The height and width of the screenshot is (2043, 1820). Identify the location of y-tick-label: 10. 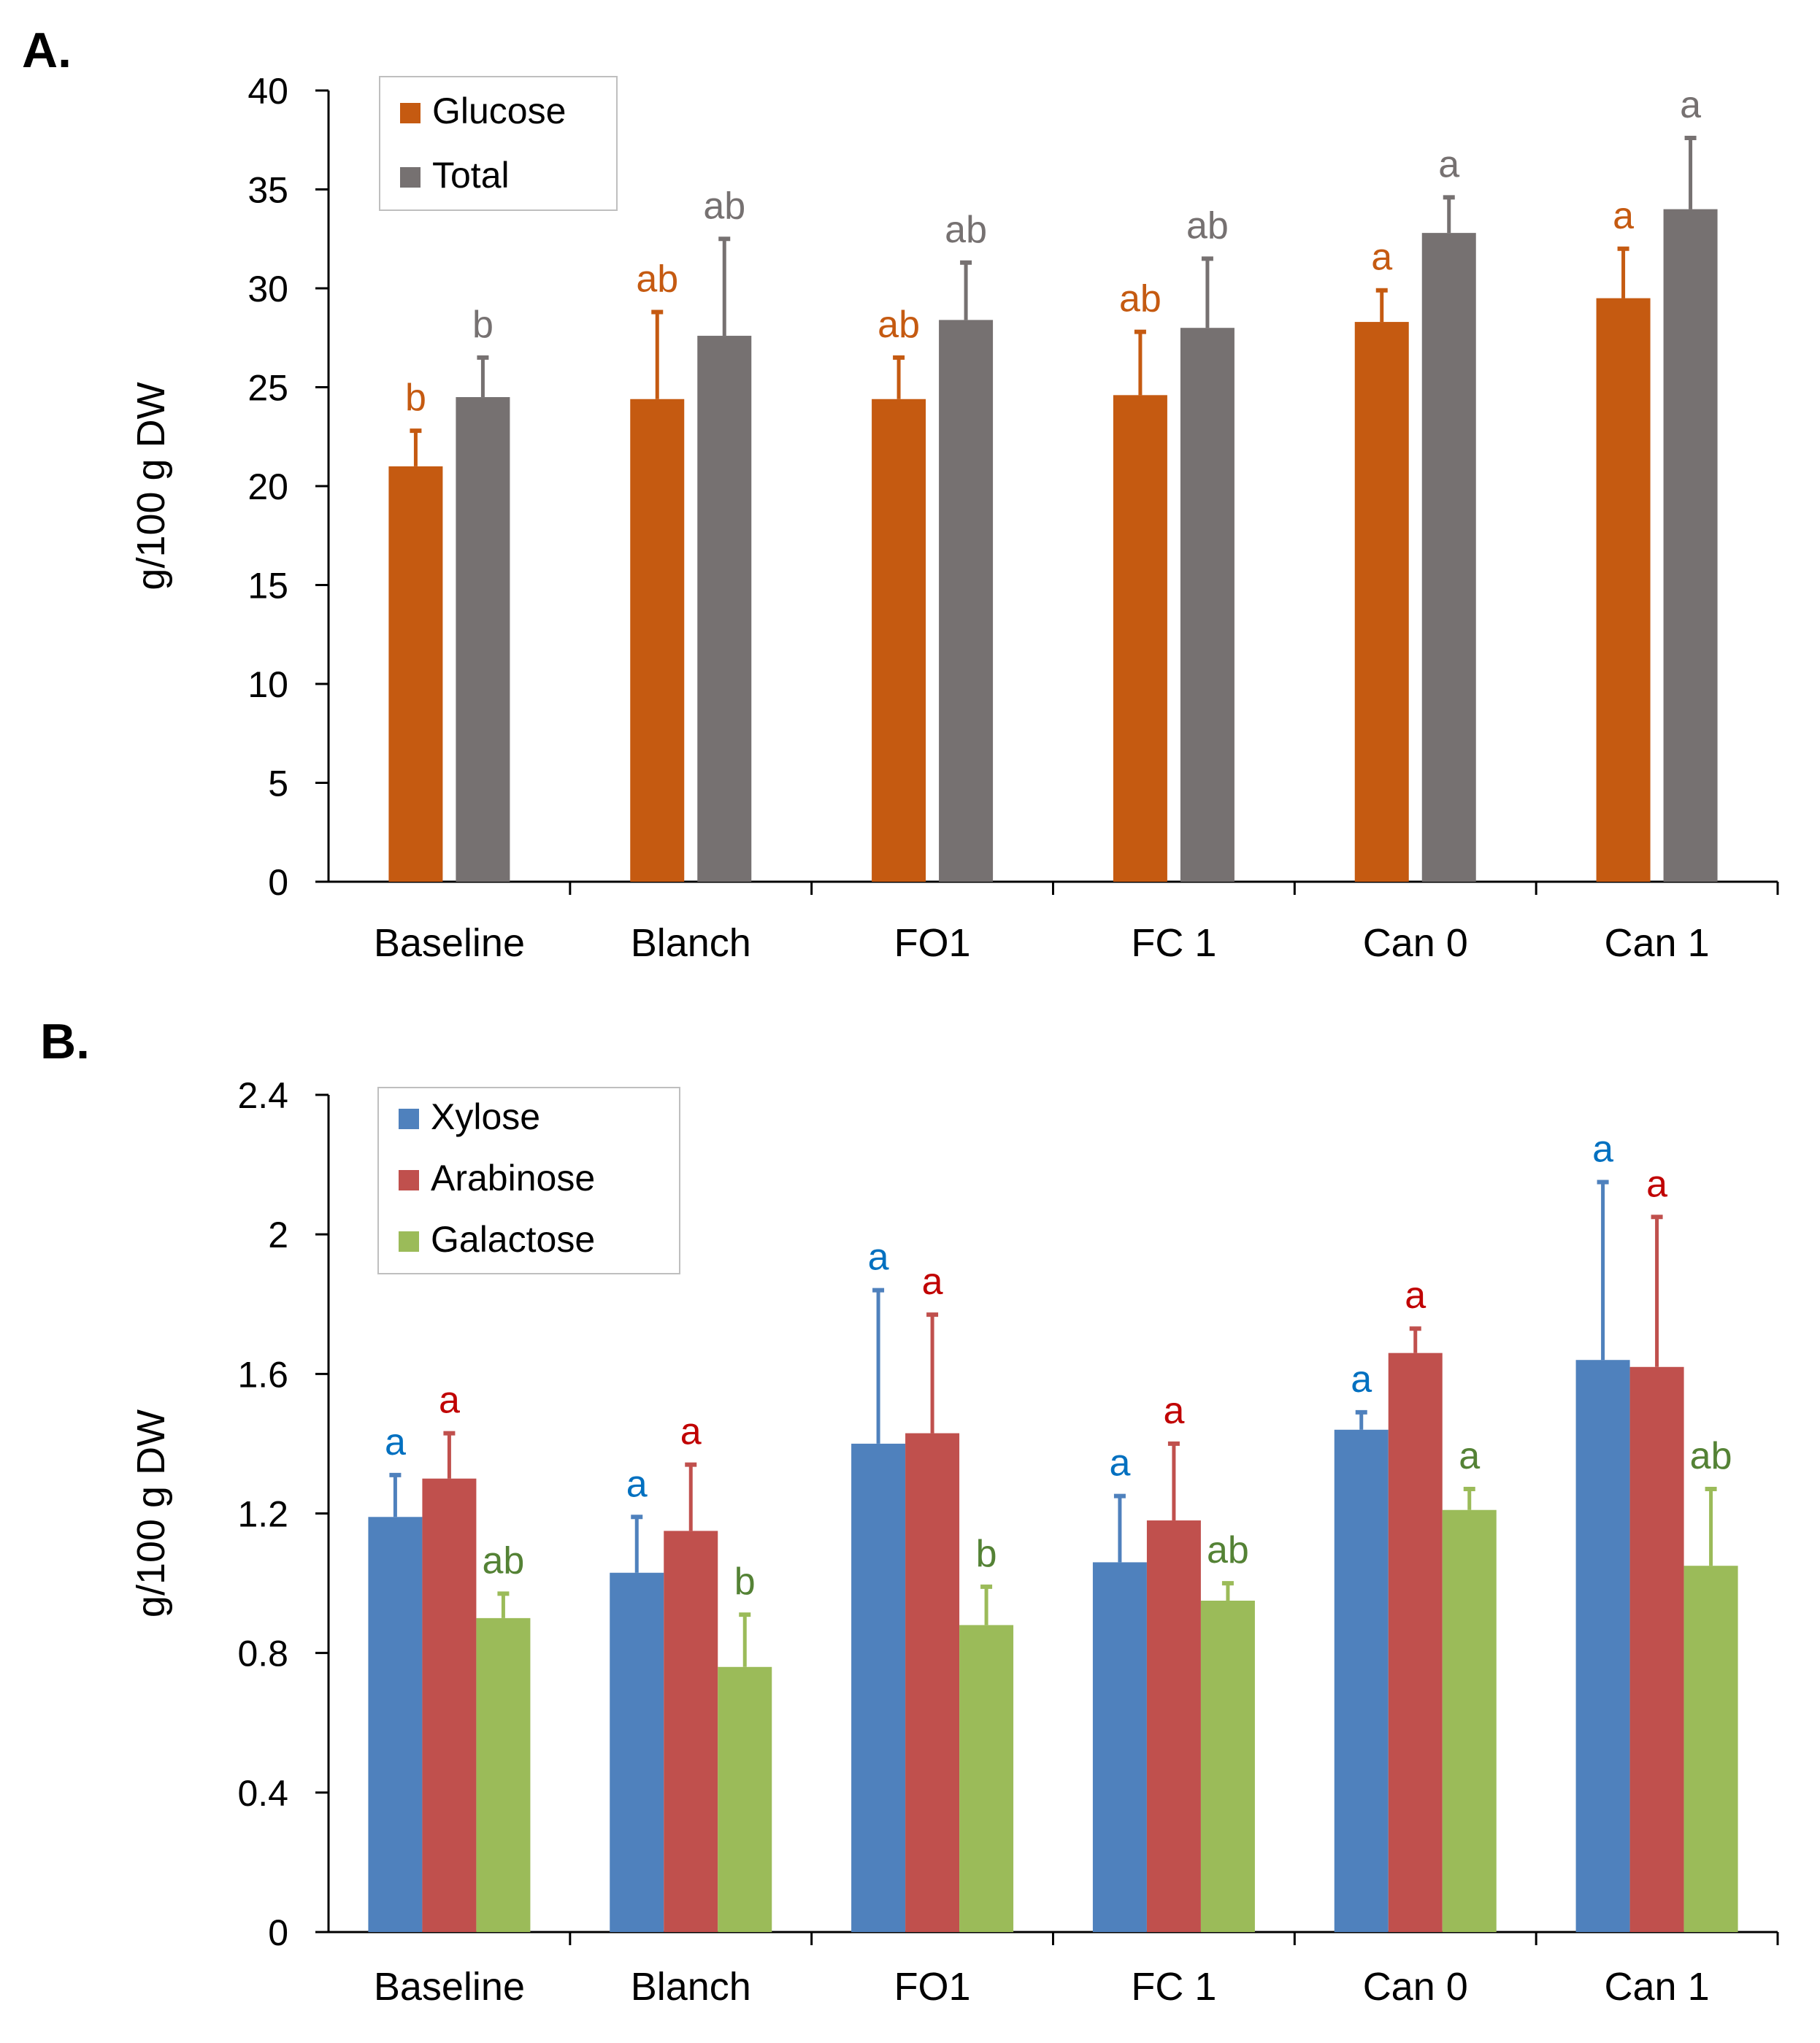
(267, 684).